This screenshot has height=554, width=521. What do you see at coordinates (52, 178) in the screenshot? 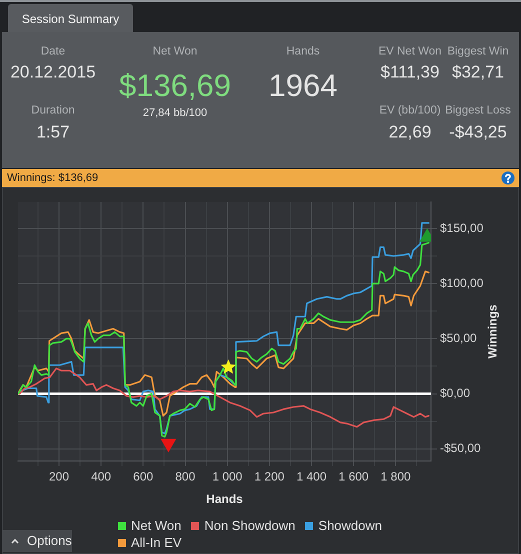
I see `chart-title: Winnings: $136,69` at bounding box center [52, 178].